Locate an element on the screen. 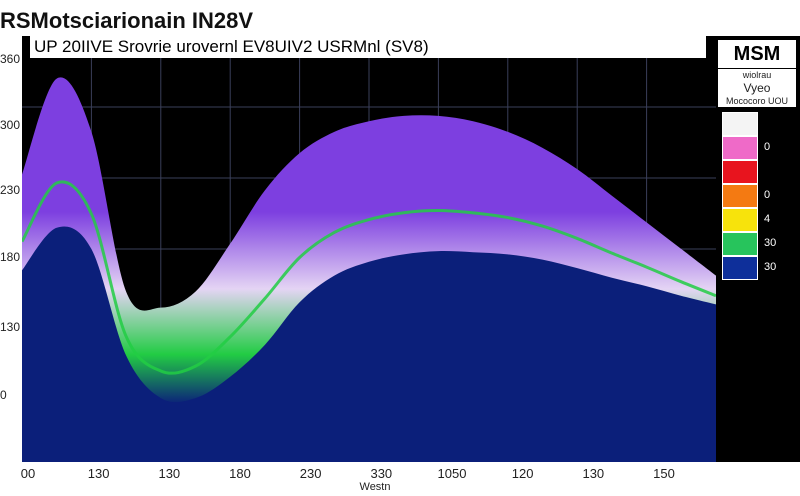 The height and width of the screenshot is (496, 800). x-tick-label: 330 is located at coordinates (381, 473).